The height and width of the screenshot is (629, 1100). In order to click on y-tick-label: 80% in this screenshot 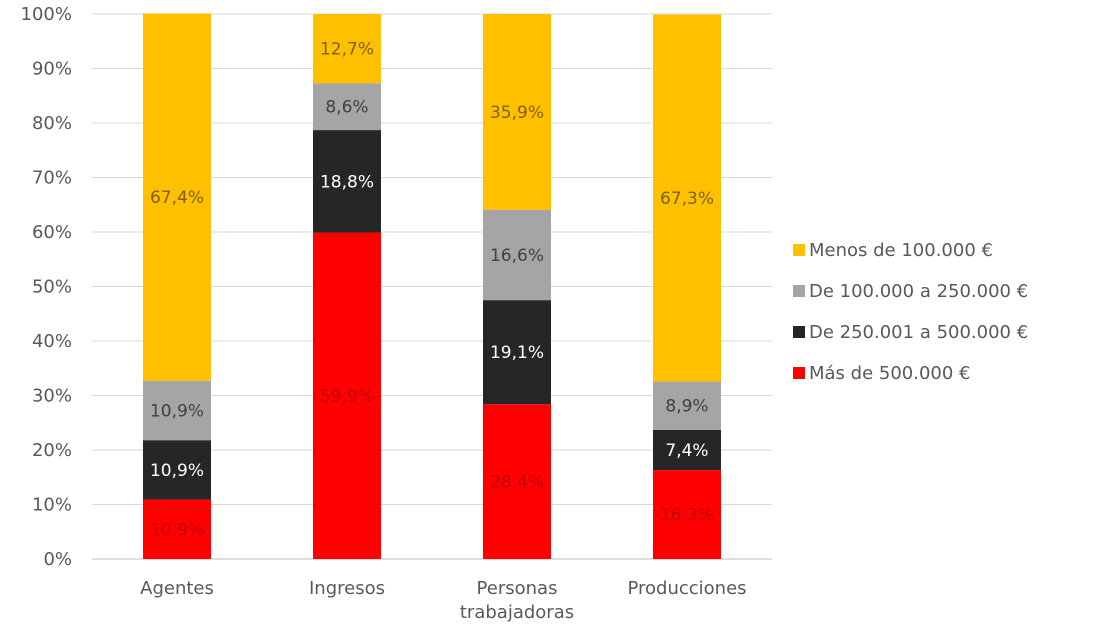, I will do `click(52, 123)`.